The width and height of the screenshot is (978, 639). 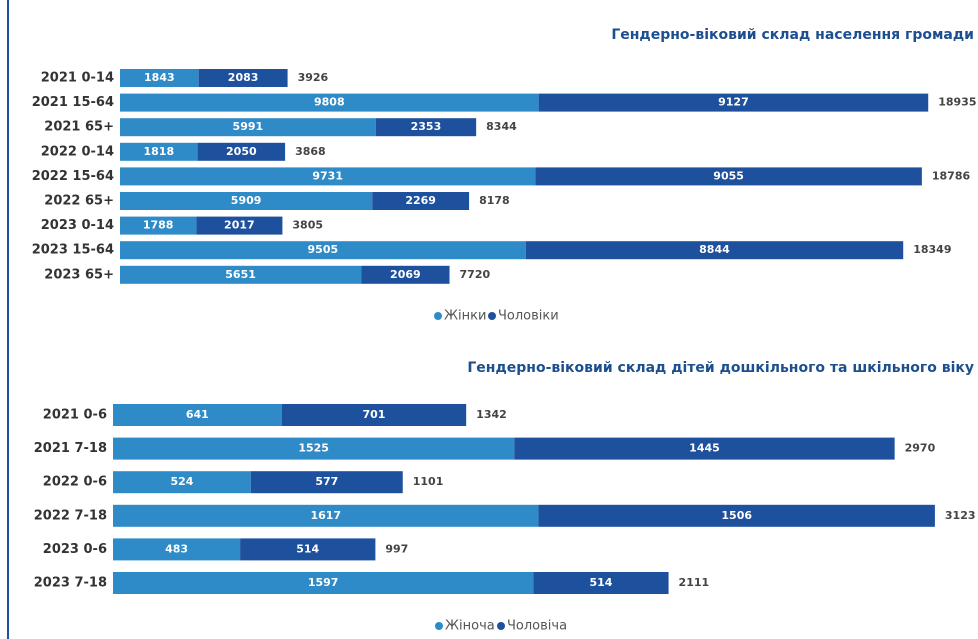 I want to click on category-label: 2022 15-64, so click(x=73, y=176).